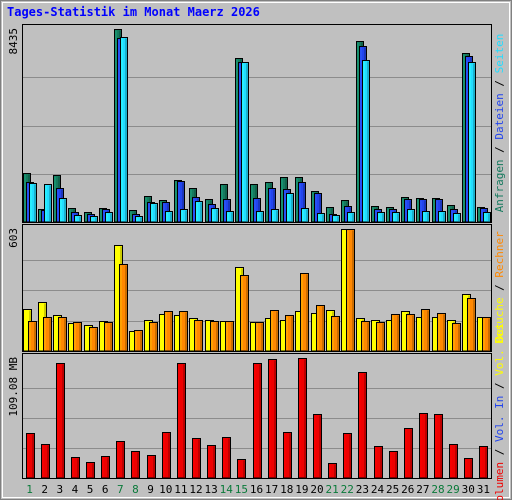 This screenshot has width=512, height=500. What do you see at coordinates (150, 489) in the screenshot?
I see `day-label-9: 9` at bounding box center [150, 489].